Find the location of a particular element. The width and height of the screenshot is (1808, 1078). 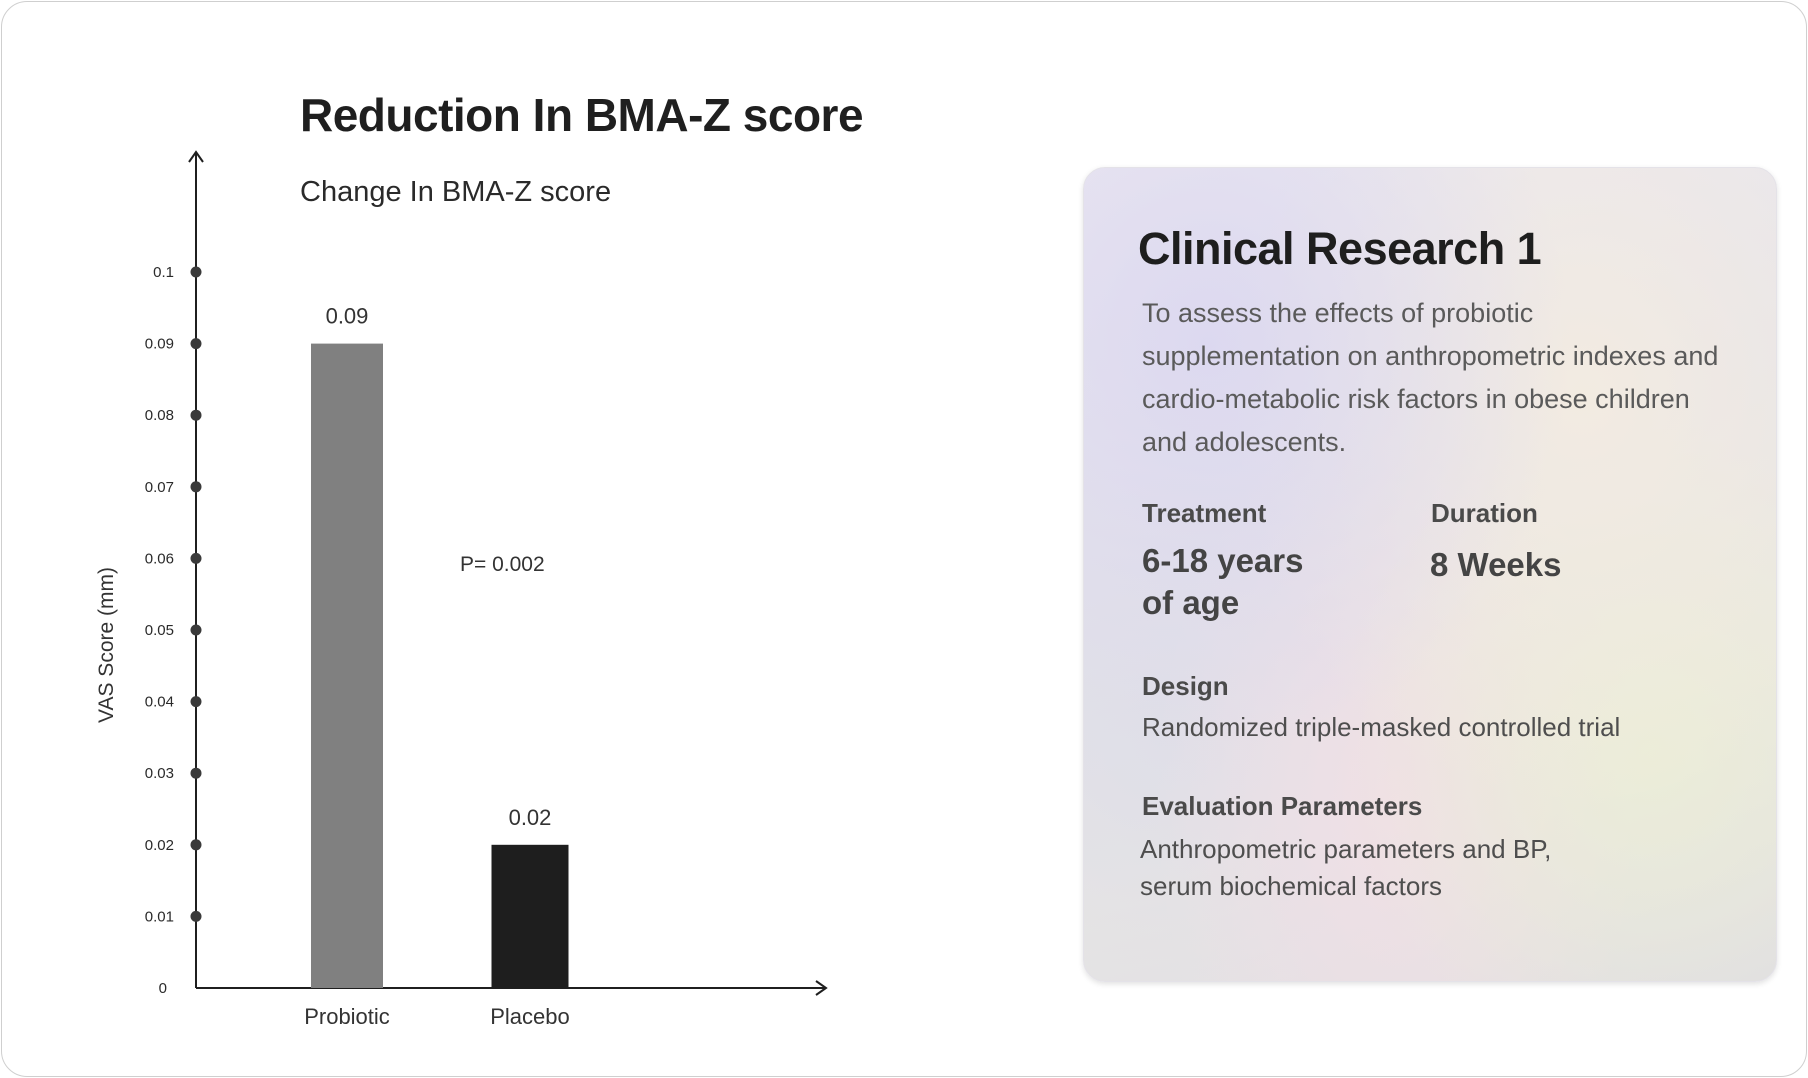

bar-value-label: 0.02 is located at coordinates (530, 817).